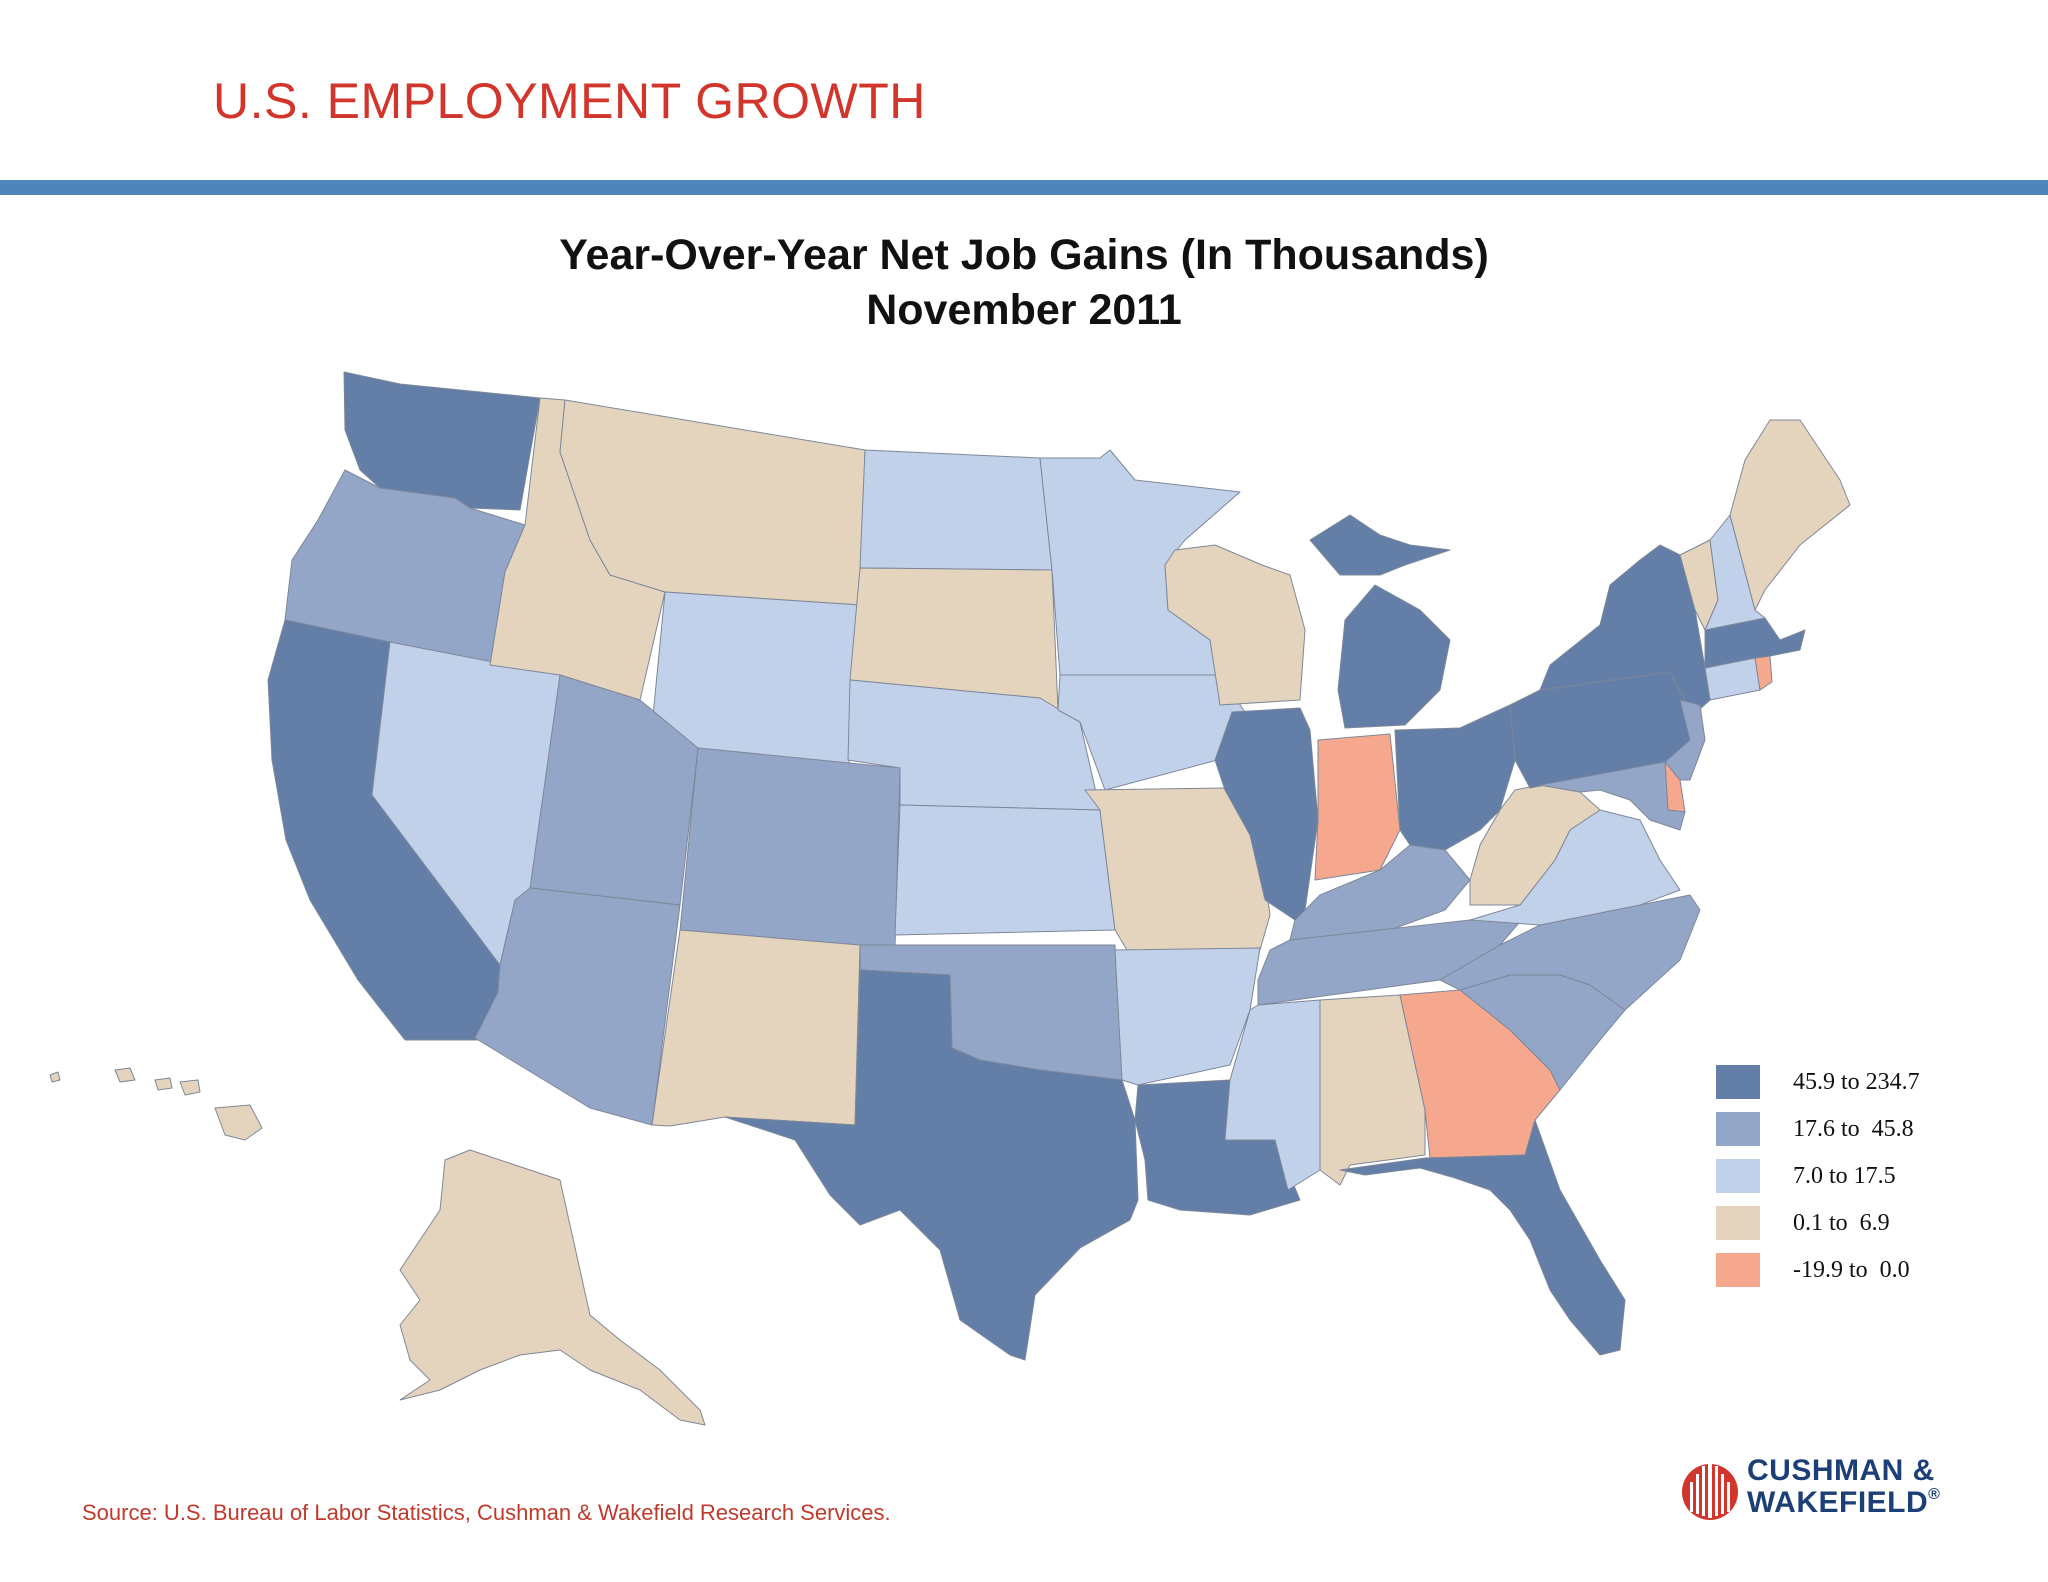 The width and height of the screenshot is (2048, 1582). What do you see at coordinates (956, 510) in the screenshot?
I see `state-ND` at bounding box center [956, 510].